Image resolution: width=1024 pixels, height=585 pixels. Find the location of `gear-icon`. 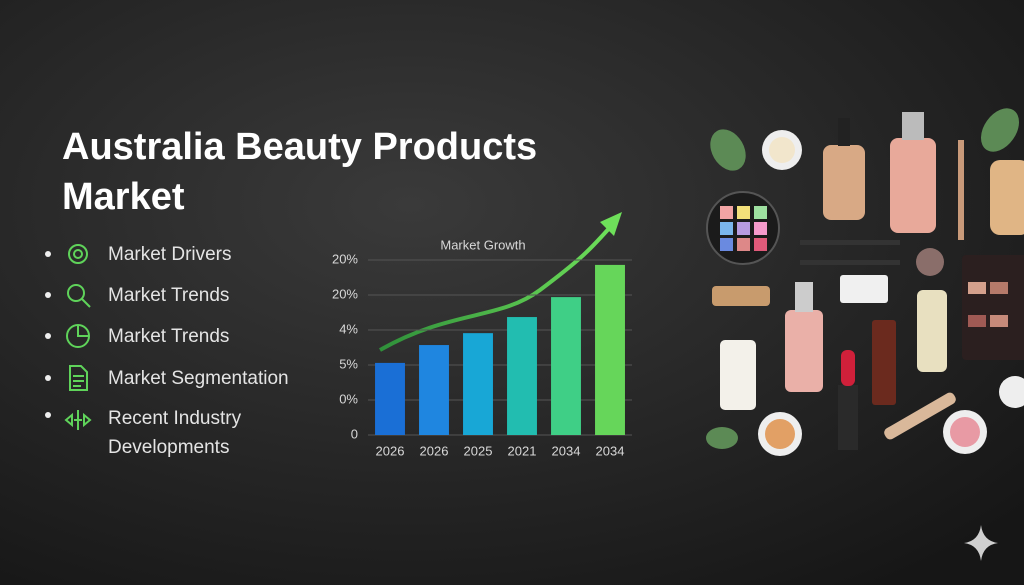

gear-icon is located at coordinates (78, 254).